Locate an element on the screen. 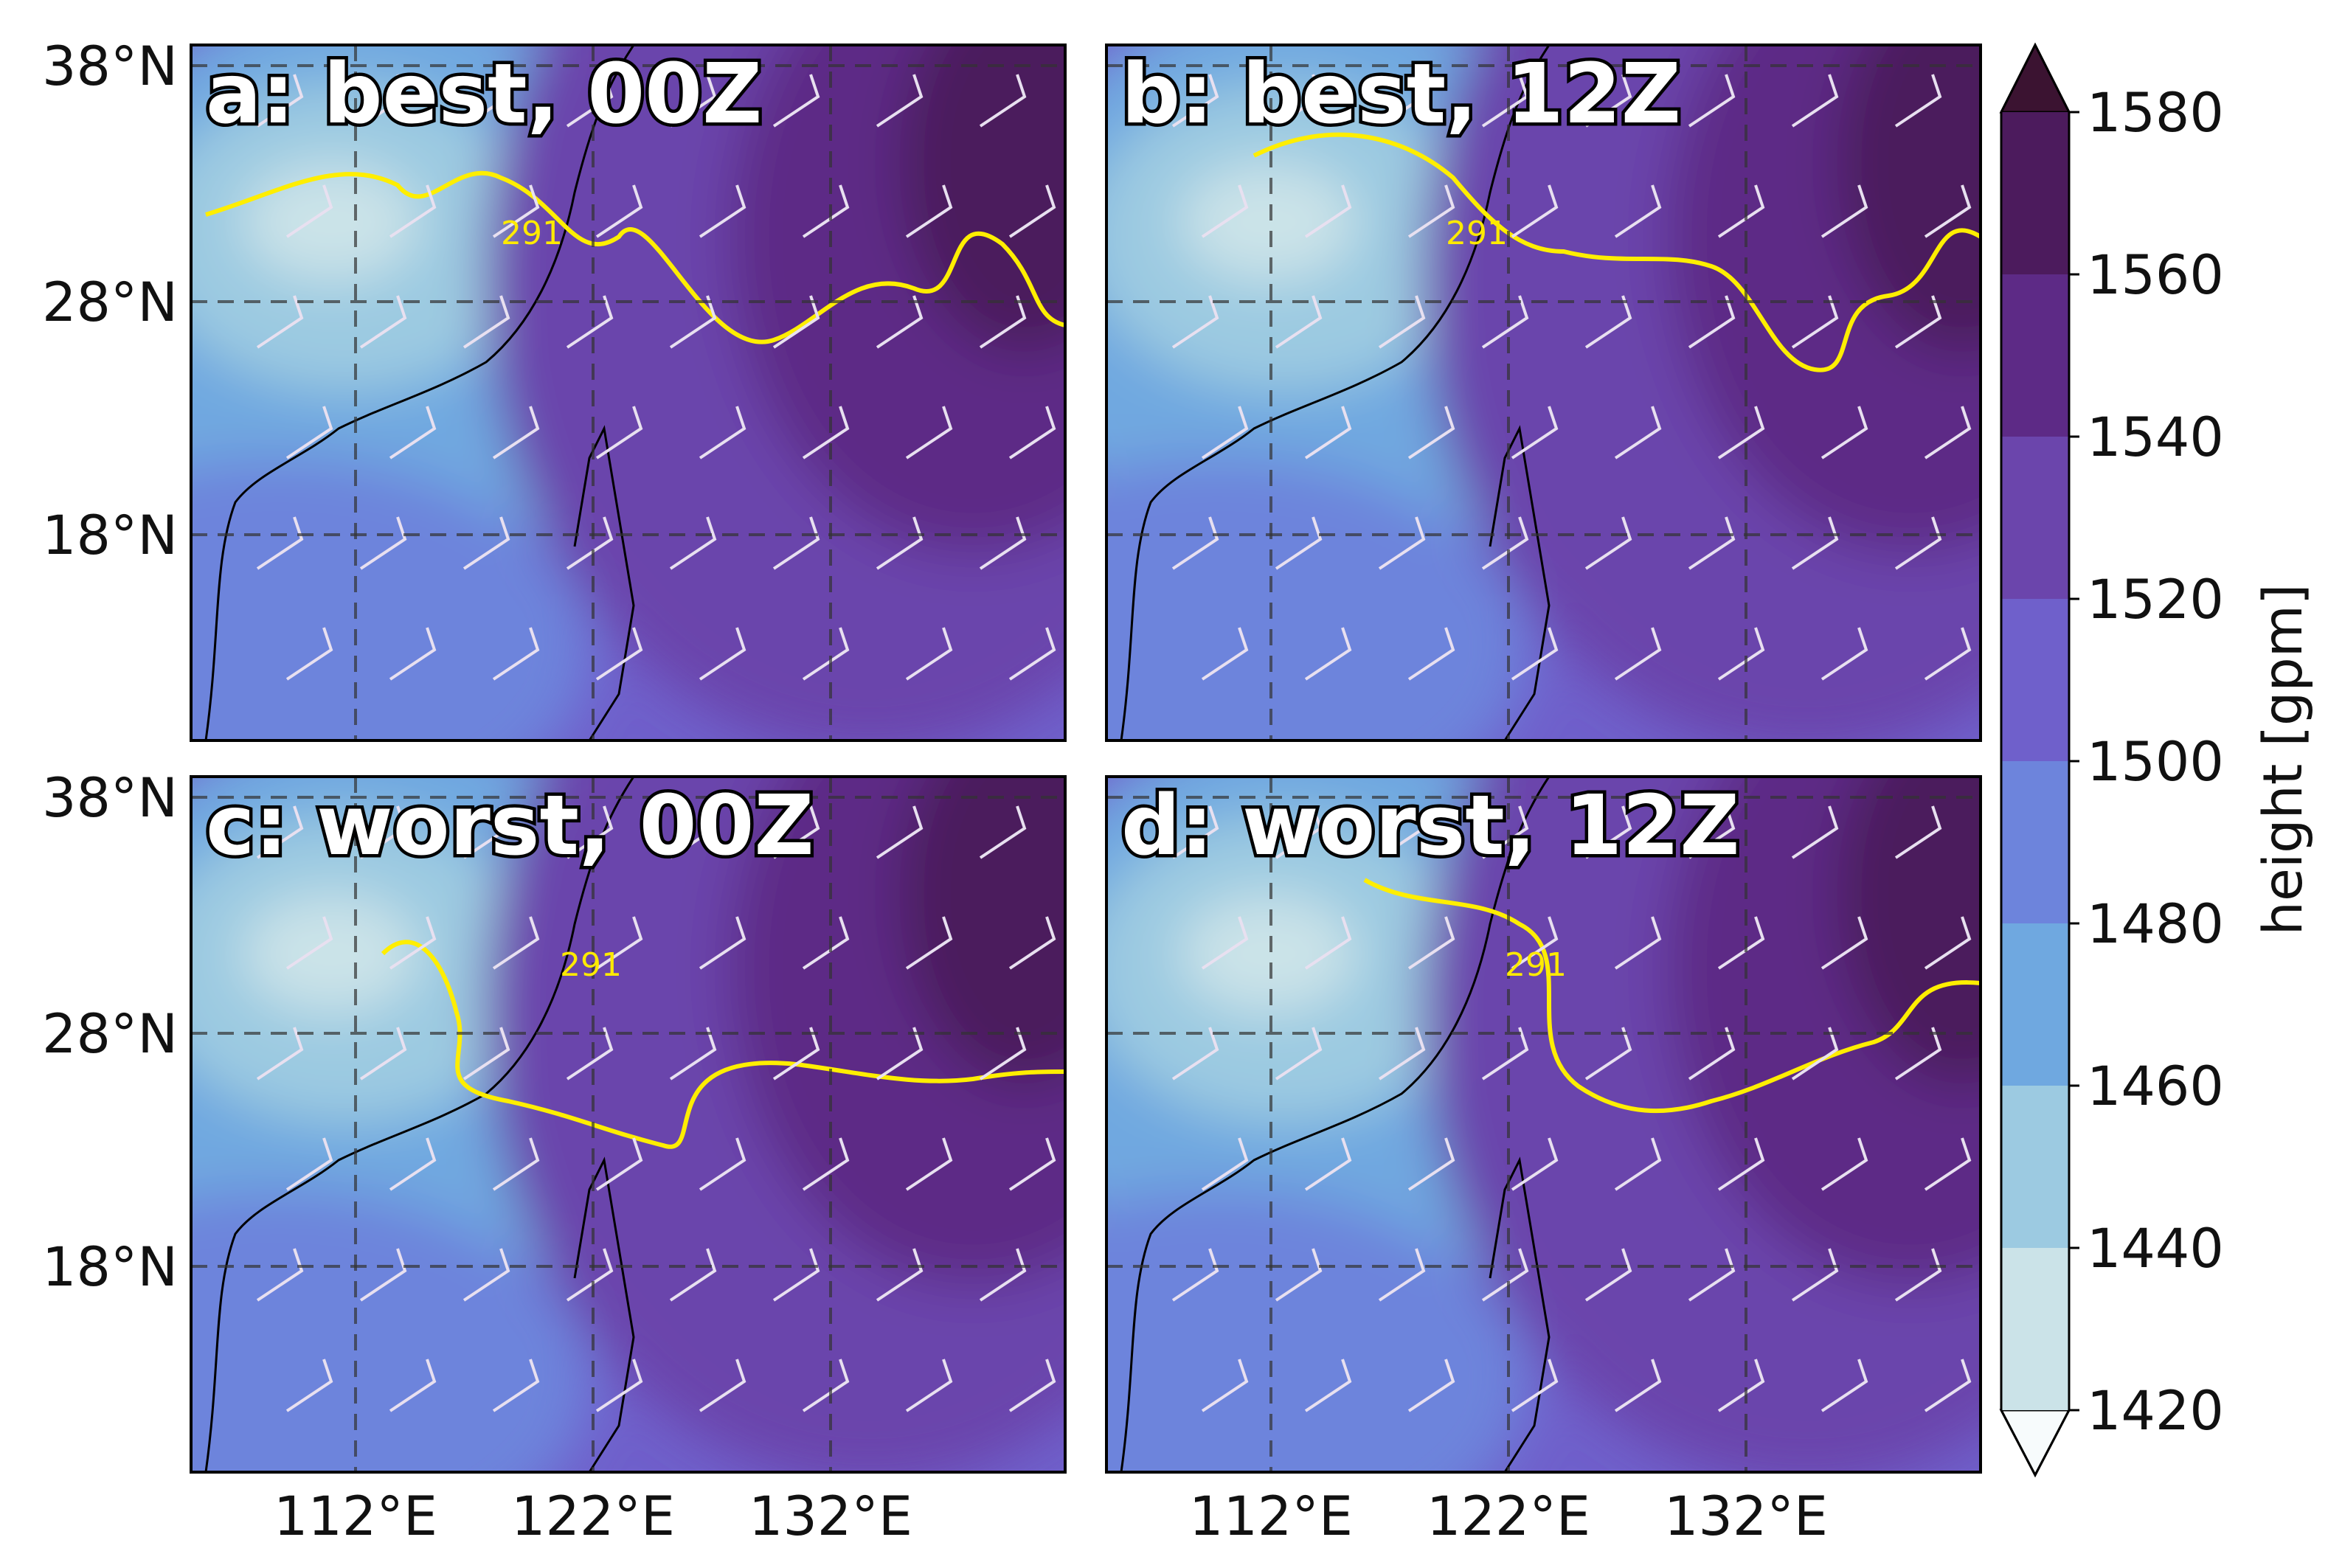  colorbar-tick-label: 1580 is located at coordinates (2155, 113).